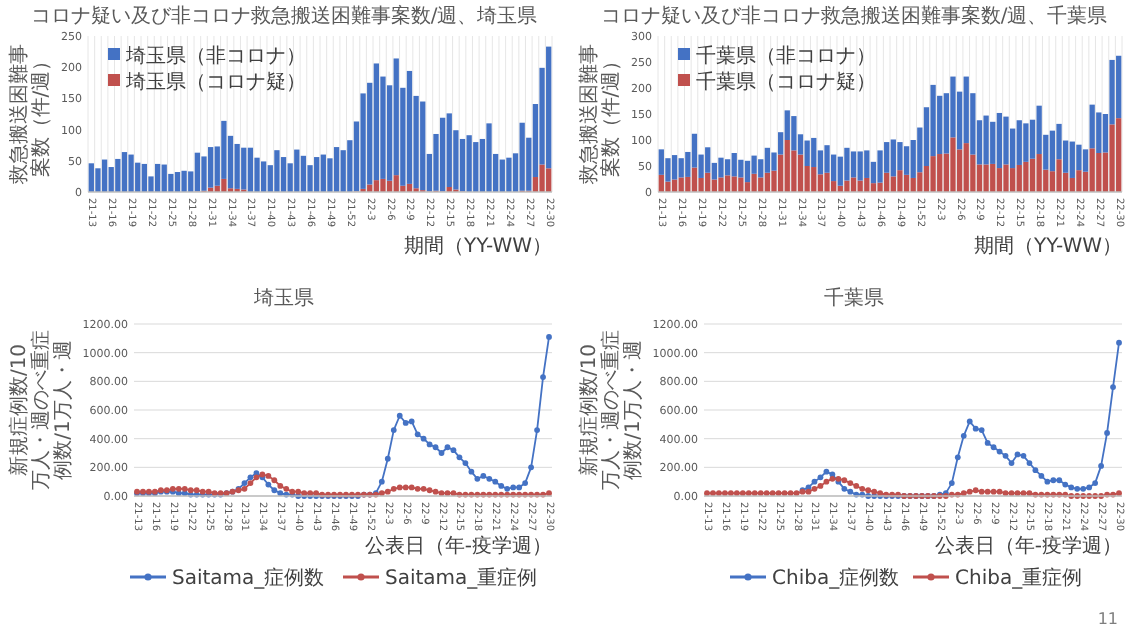 The width and height of the screenshot is (1138, 640). What do you see at coordinates (461, 578) in the screenshot?
I see `legend-label: Saitama_重症例` at bounding box center [461, 578].